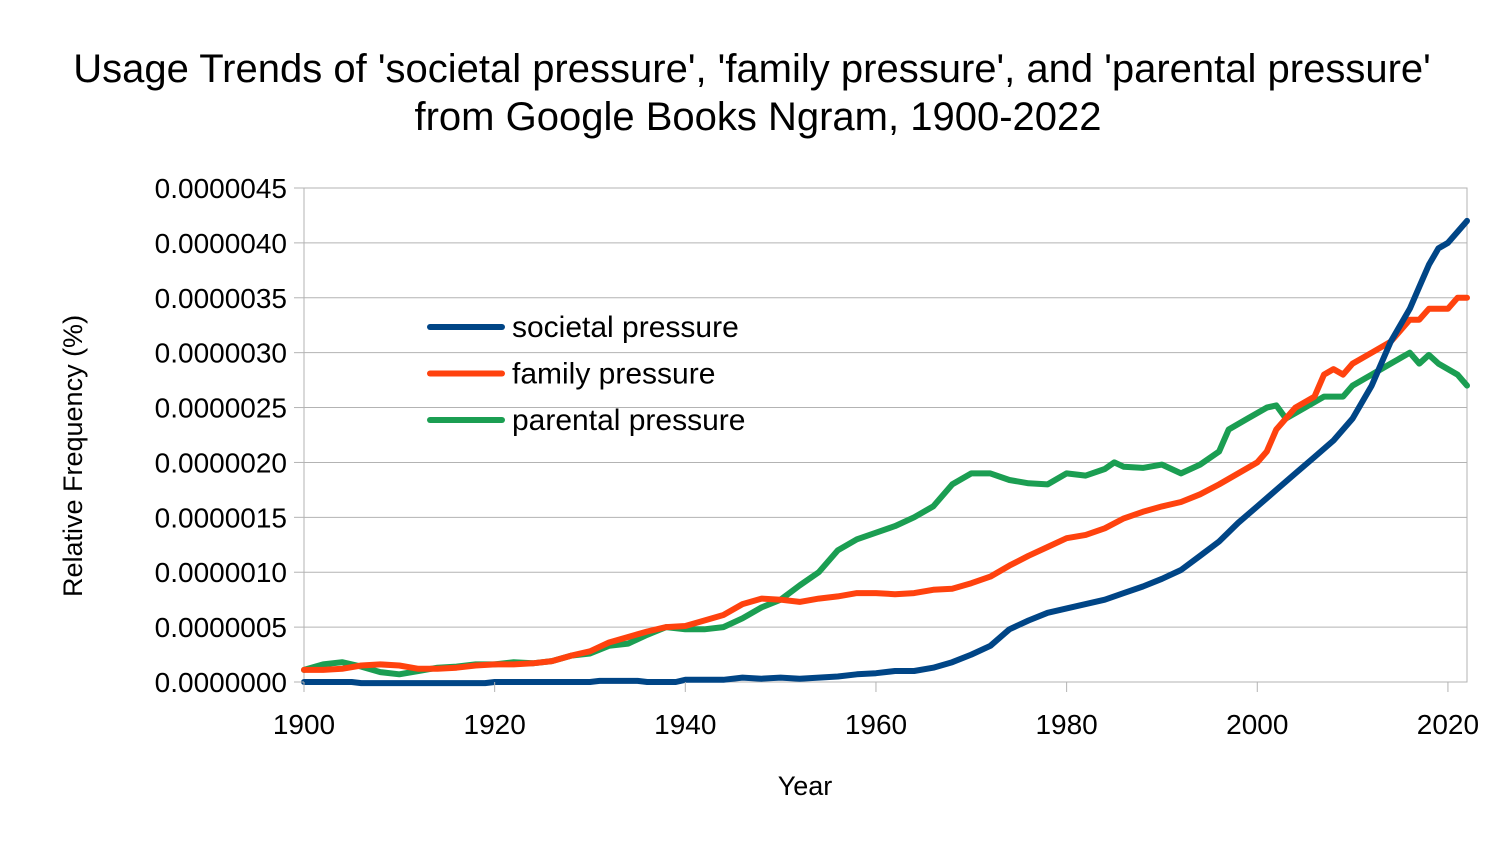 The width and height of the screenshot is (1512, 850). What do you see at coordinates (613, 374) in the screenshot?
I see `legend-label: family pressure` at bounding box center [613, 374].